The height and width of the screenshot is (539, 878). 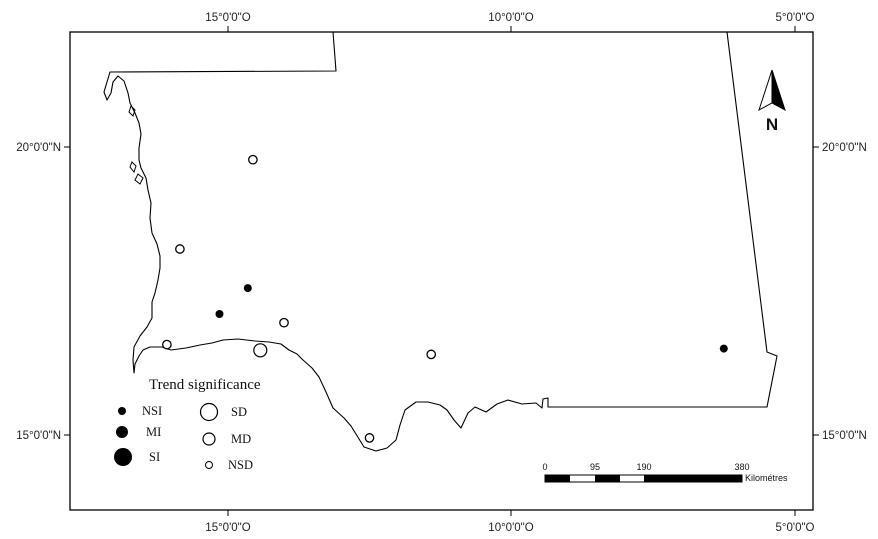 What do you see at coordinates (643, 467) in the screenshot?
I see `scale-tick-190: 190` at bounding box center [643, 467].